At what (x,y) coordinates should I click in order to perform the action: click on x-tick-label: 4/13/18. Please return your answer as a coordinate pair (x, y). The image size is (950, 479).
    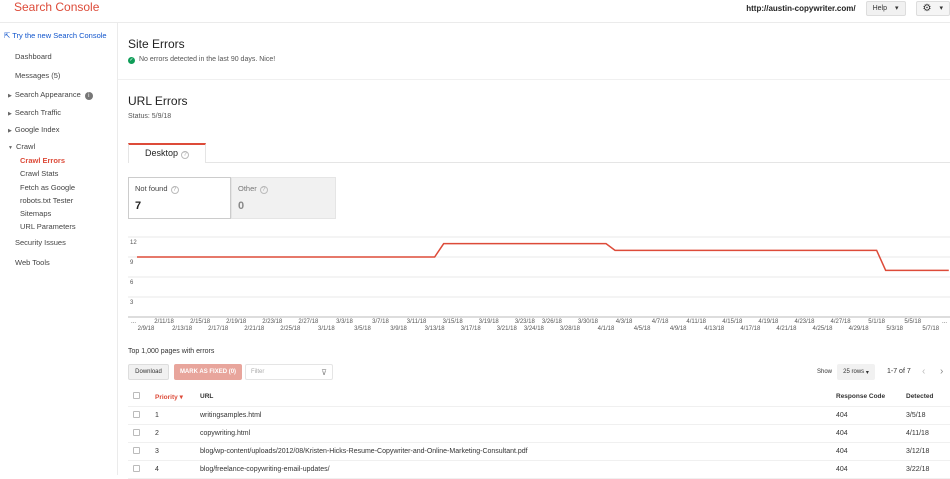
    Looking at the image, I should click on (714, 329).